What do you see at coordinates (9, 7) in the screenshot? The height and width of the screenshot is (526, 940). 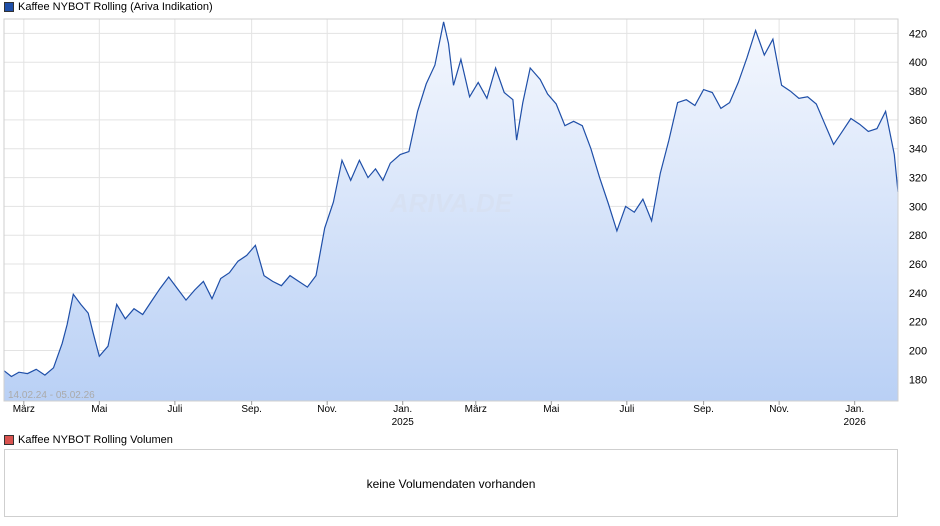 I see `legend-swatch-price` at bounding box center [9, 7].